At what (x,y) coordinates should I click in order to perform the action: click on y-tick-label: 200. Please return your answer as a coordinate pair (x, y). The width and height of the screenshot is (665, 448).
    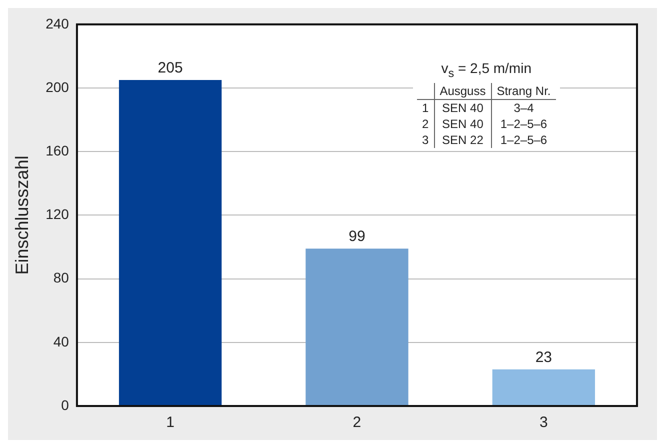
    Looking at the image, I should click on (58, 86).